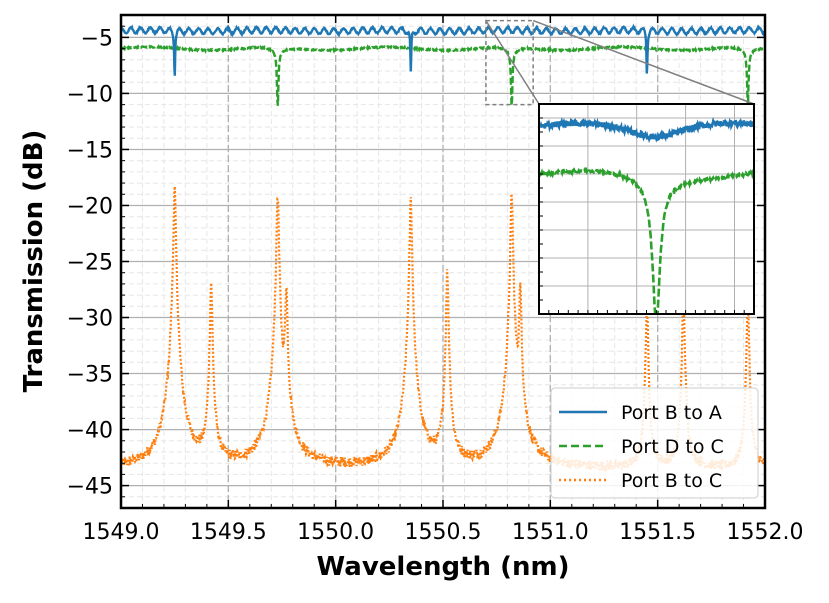 The image size is (829, 603). Describe the element at coordinates (90, 375) in the screenshot. I see `y-tick-label: −35` at that location.